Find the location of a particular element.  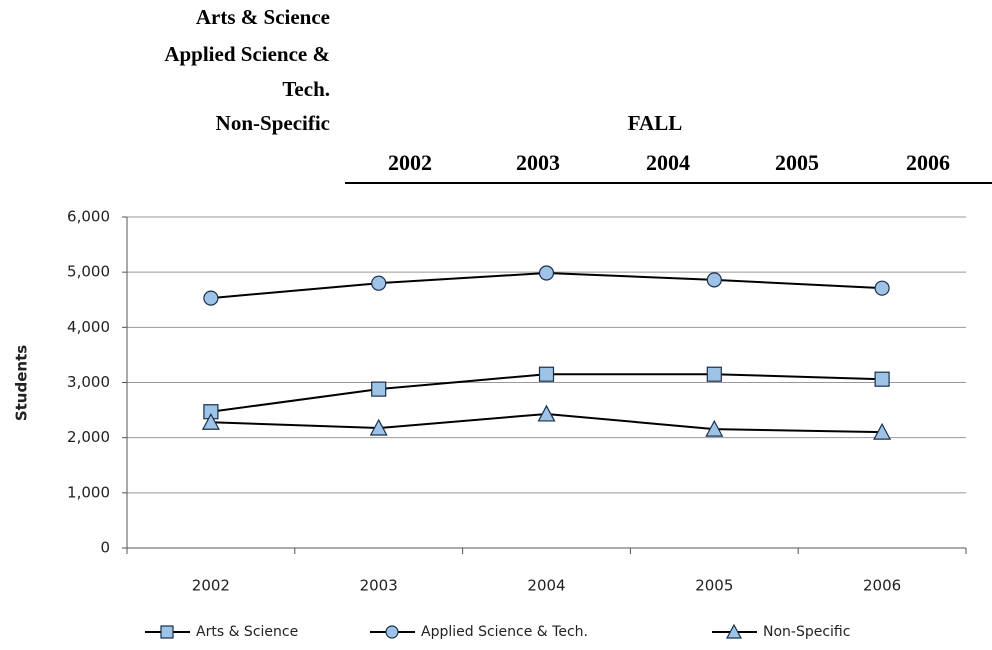

y-tick-label: 2,000 is located at coordinates (88, 437).